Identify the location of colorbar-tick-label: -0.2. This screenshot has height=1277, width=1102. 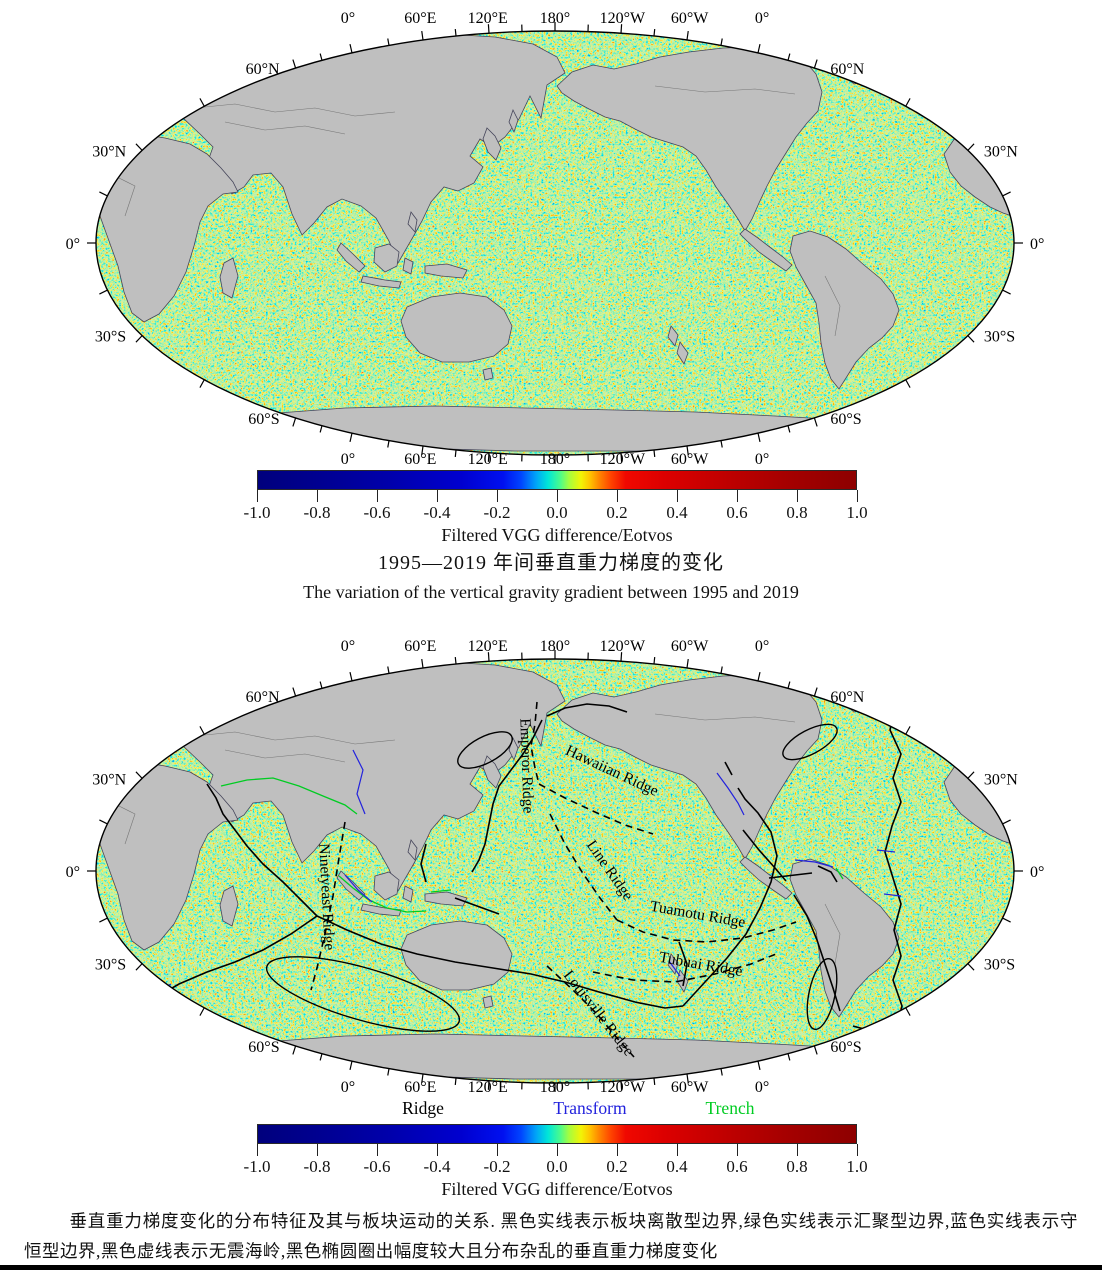
(497, 512).